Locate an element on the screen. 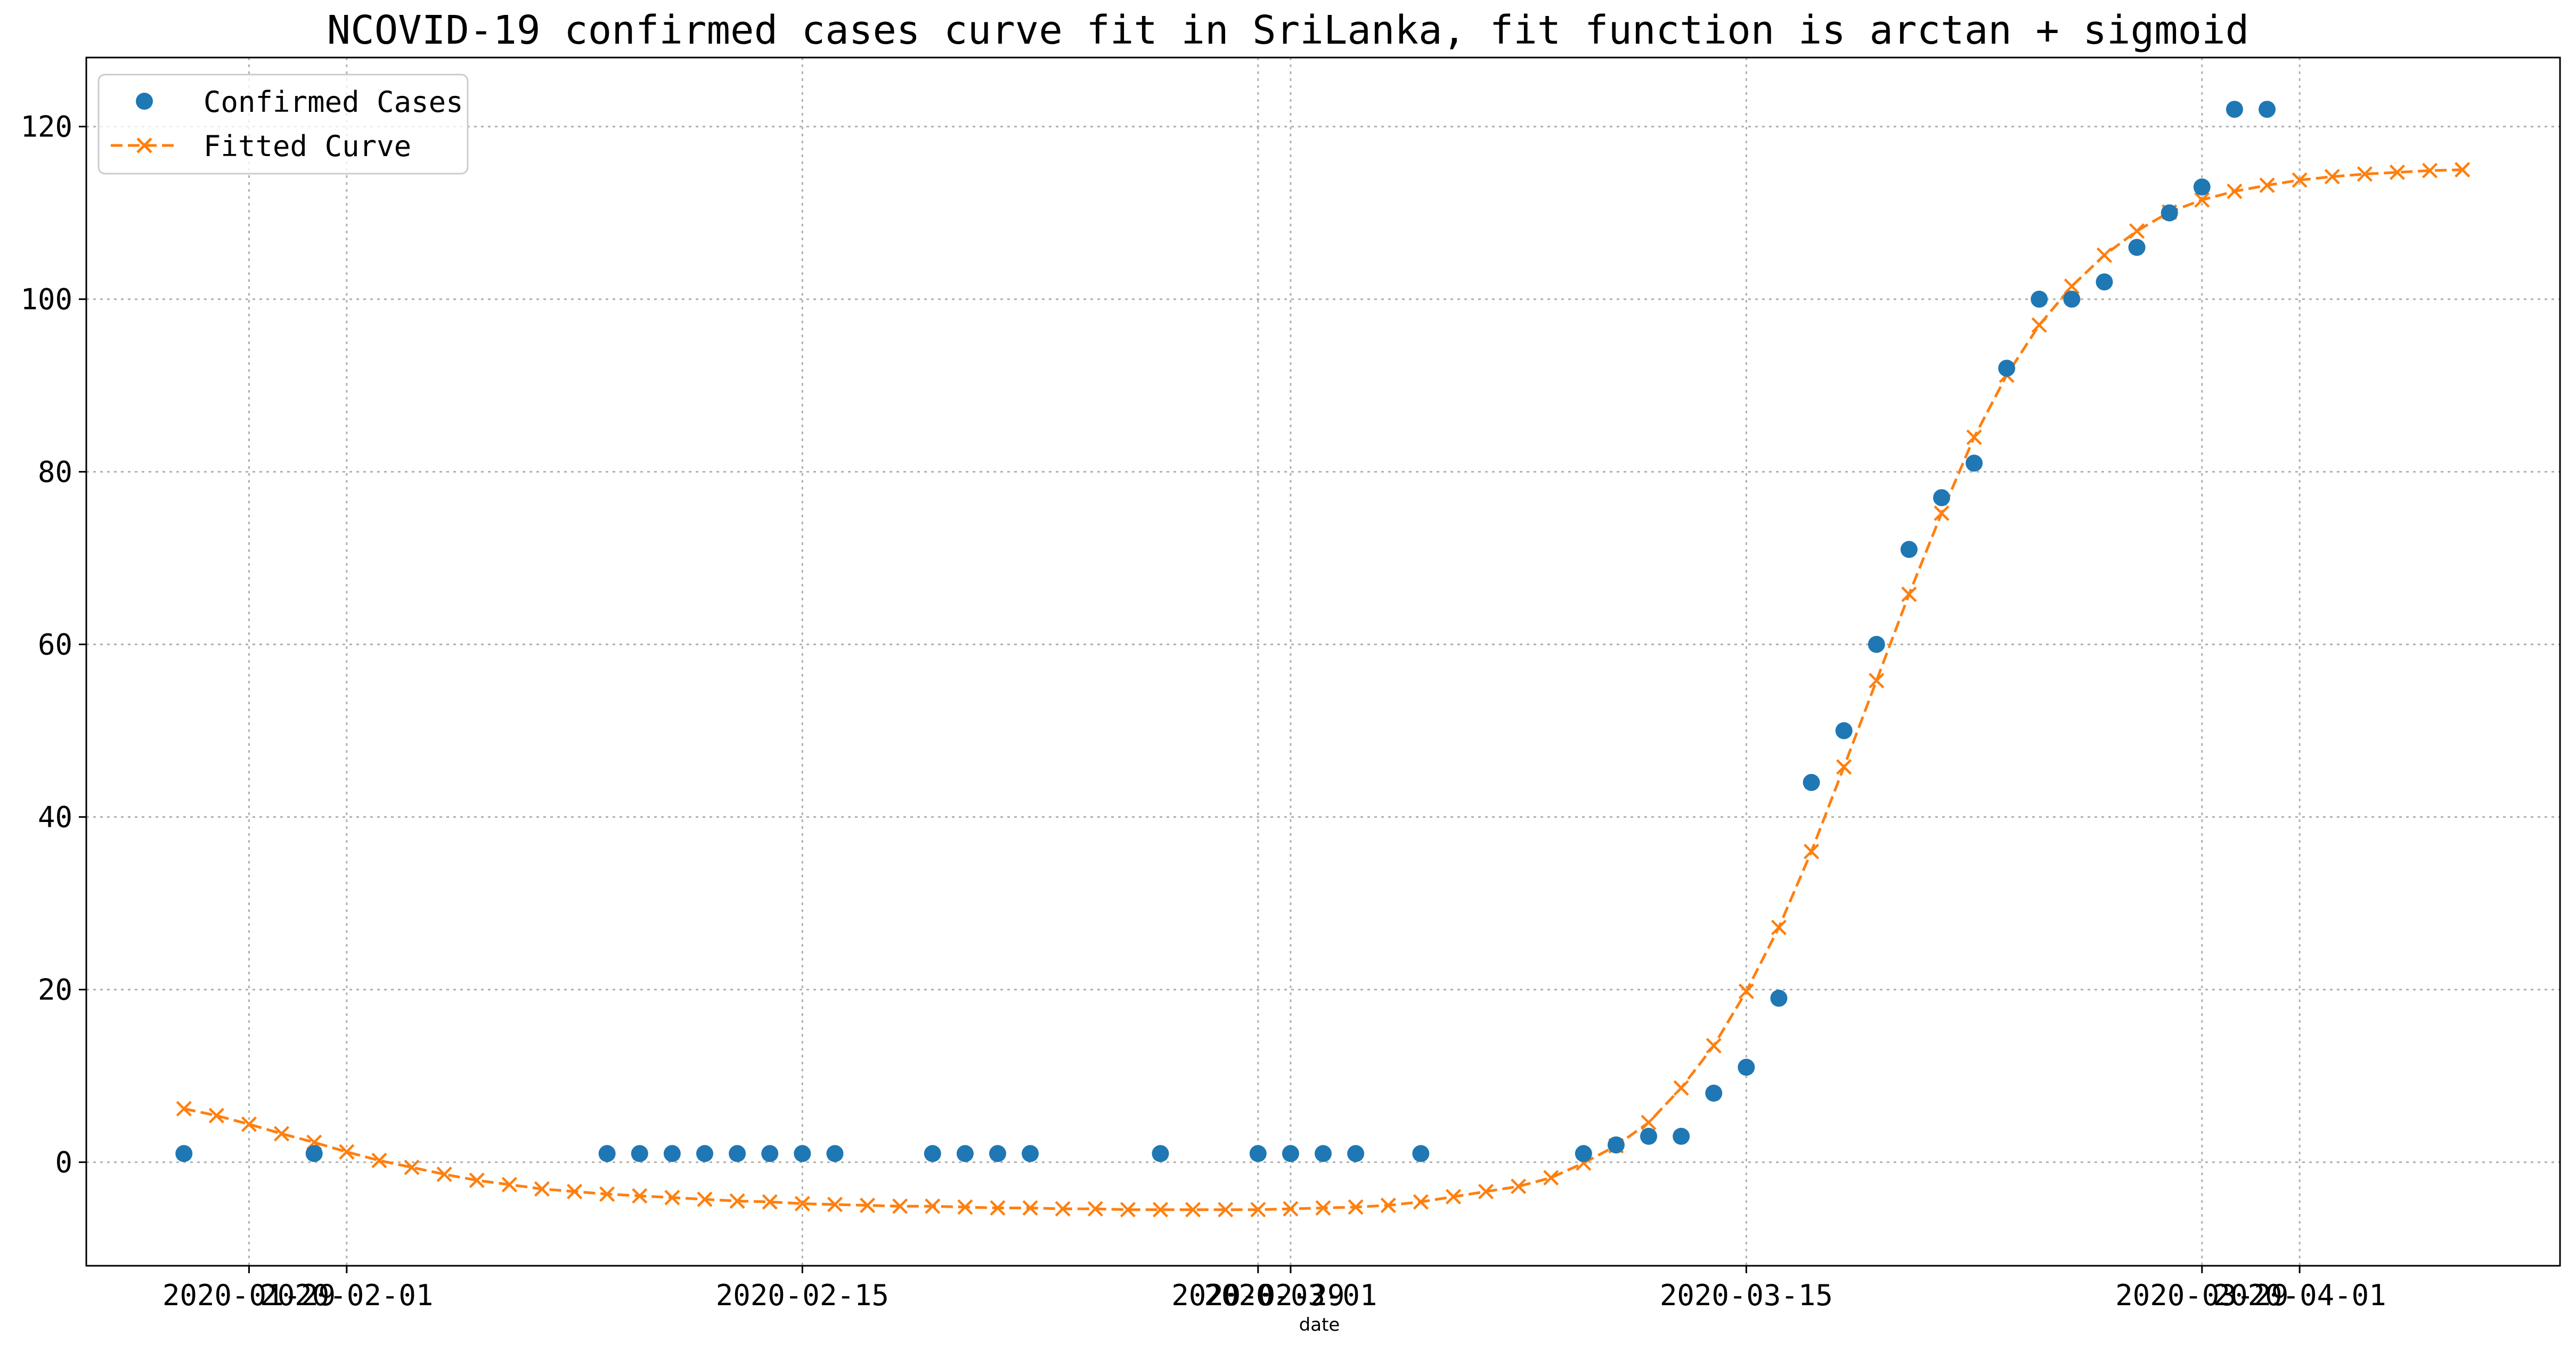  x-tick-label: 2020-02-29 is located at coordinates (1258, 1295).